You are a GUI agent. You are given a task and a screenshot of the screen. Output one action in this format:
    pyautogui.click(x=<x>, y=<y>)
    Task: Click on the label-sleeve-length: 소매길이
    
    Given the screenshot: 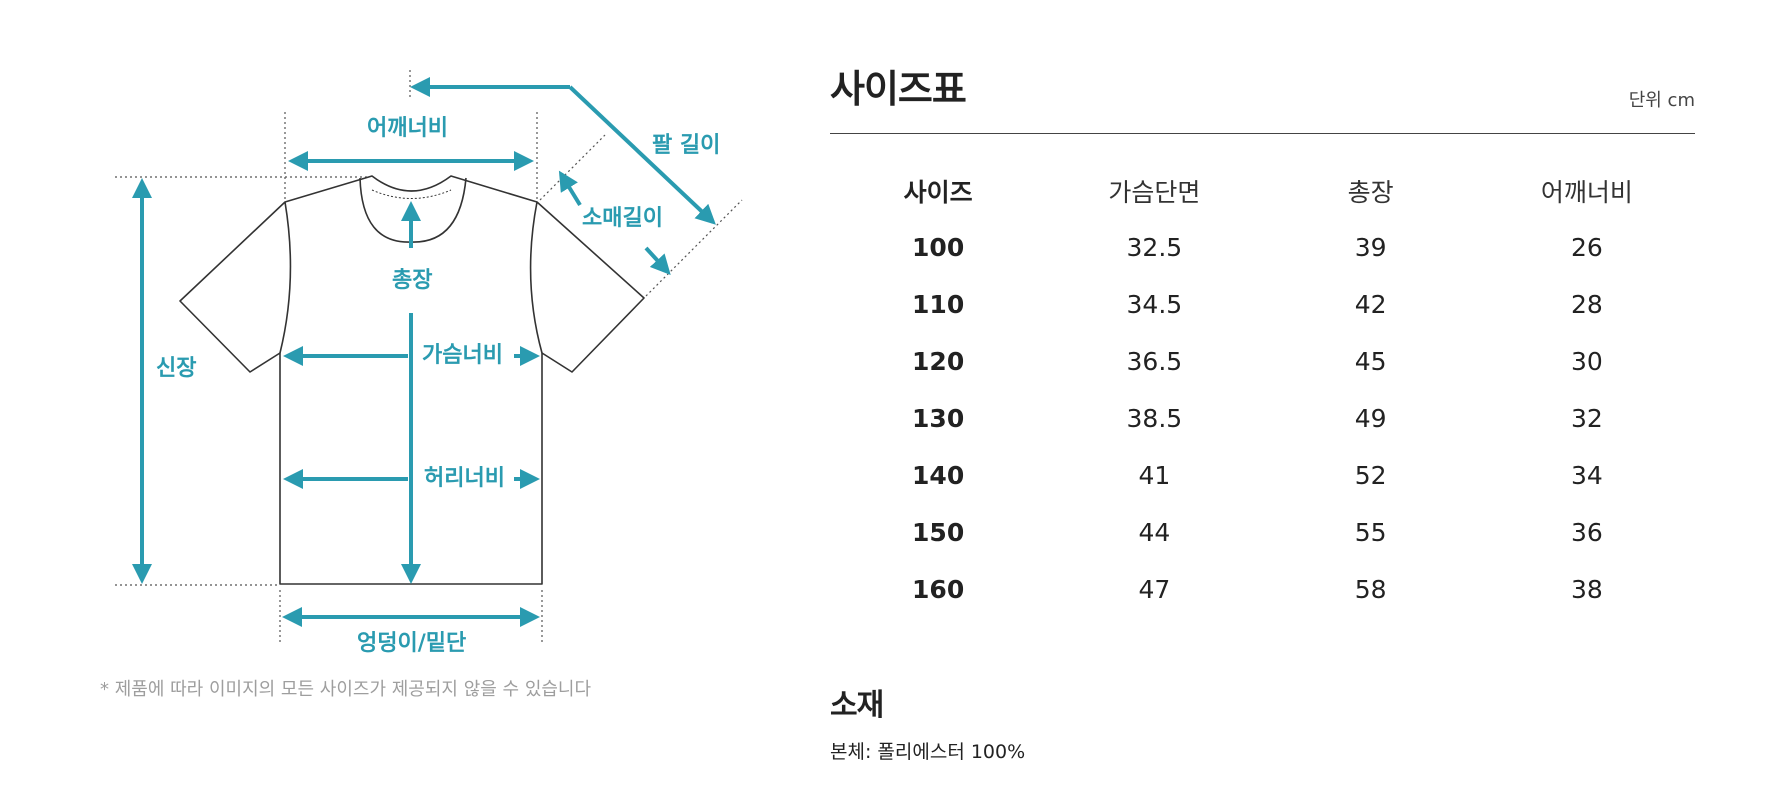 What is the action you would take?
    pyautogui.click(x=622, y=218)
    